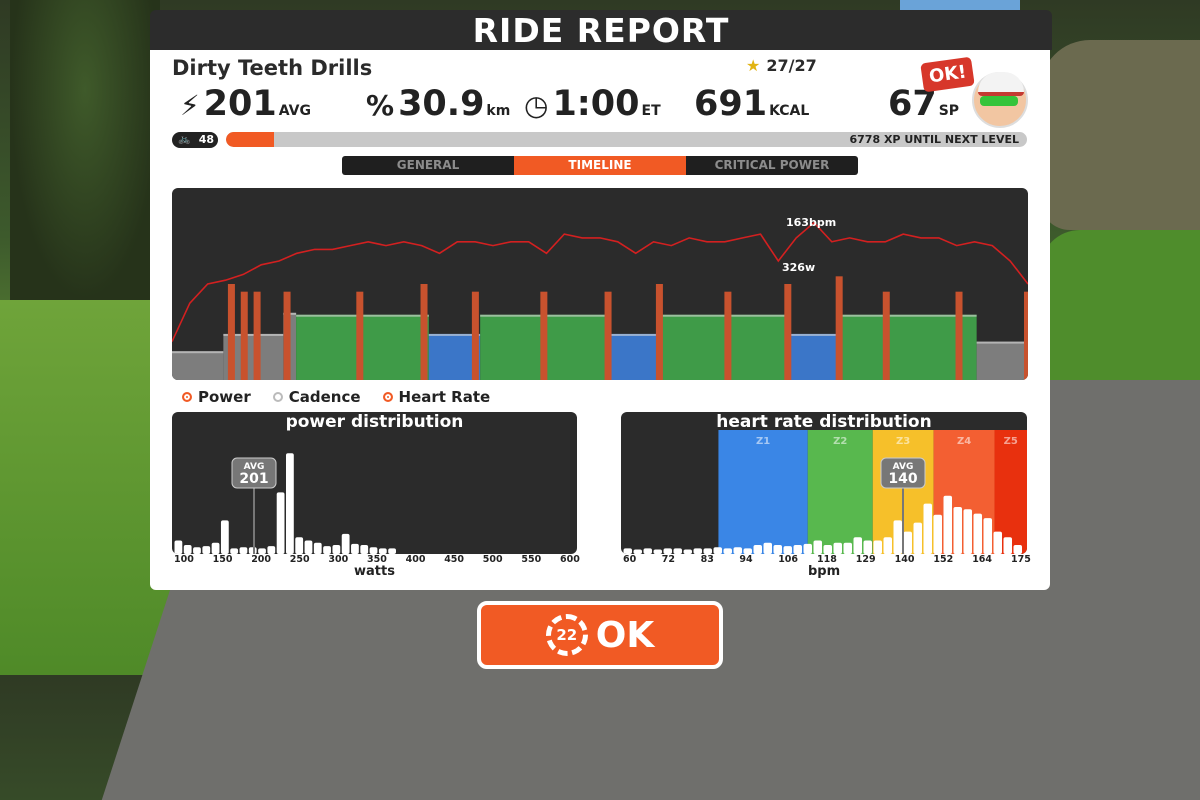  Describe the element at coordinates (299, 559) in the screenshot. I see `x-tick-label: 250` at that location.